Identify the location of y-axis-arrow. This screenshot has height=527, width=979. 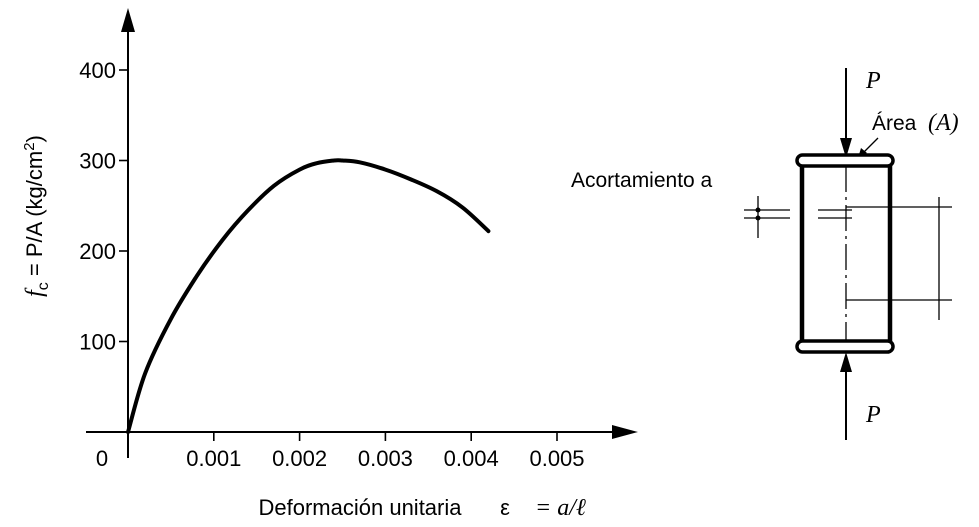
(128, 20).